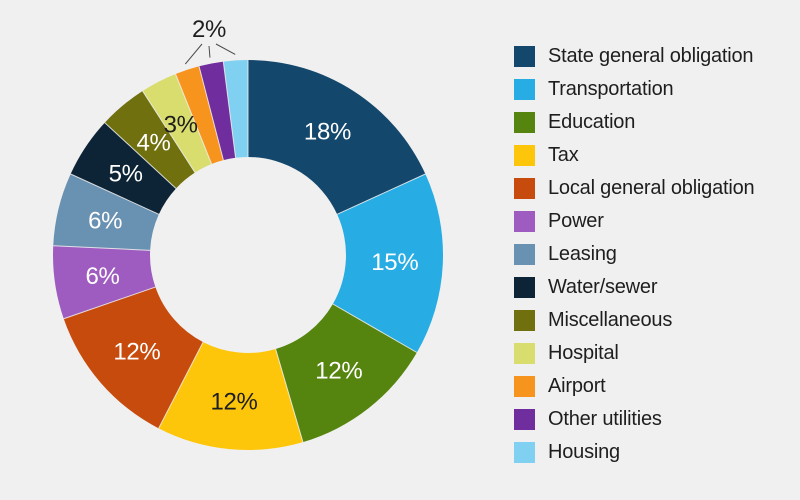  Describe the element at coordinates (610, 320) in the screenshot. I see `legend-label: Miscellaneous` at that location.